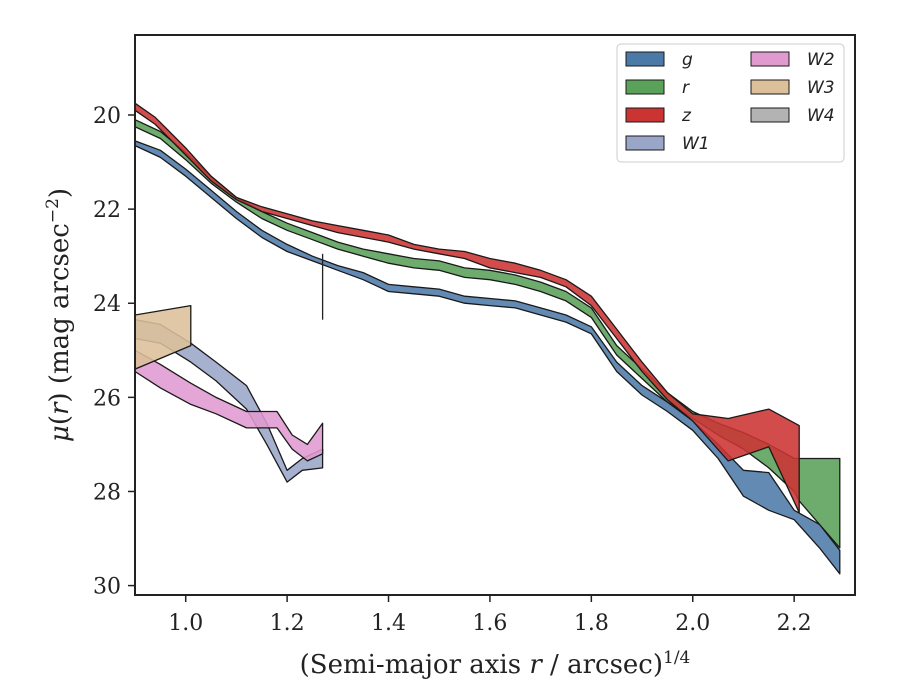  Describe the element at coordinates (645, 115) in the screenshot. I see `legend-swatch-z` at that location.